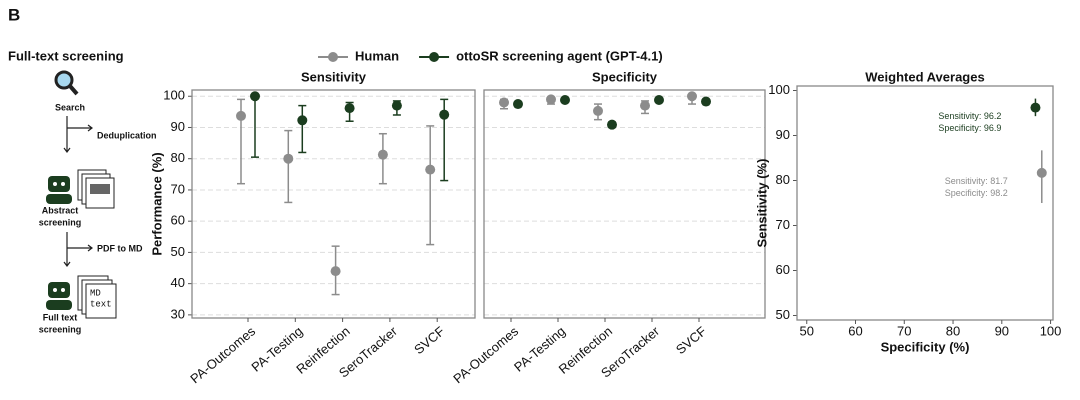  I want to click on chart-title: Weighted Averages, so click(924, 76).